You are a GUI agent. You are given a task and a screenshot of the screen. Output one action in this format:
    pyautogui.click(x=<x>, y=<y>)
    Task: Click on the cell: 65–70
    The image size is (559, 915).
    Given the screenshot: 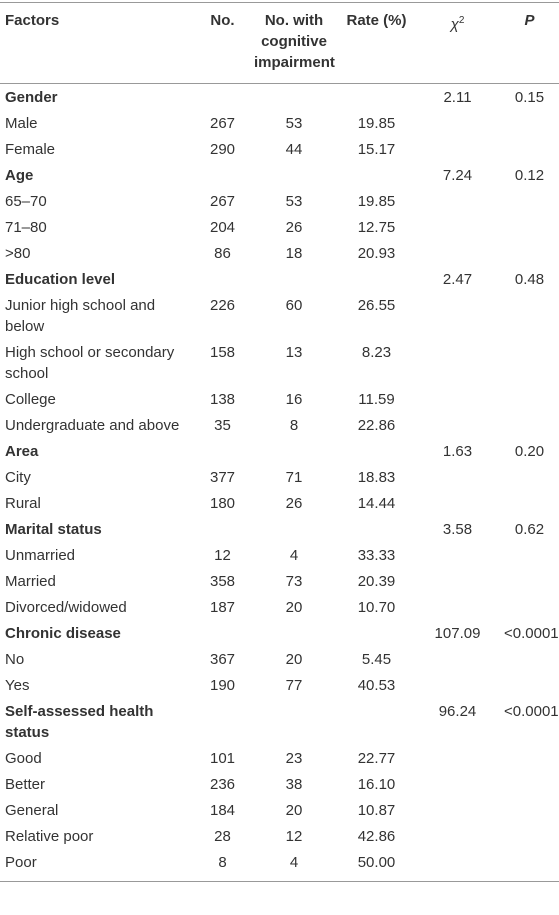 What is the action you would take?
    pyautogui.click(x=26, y=201)
    